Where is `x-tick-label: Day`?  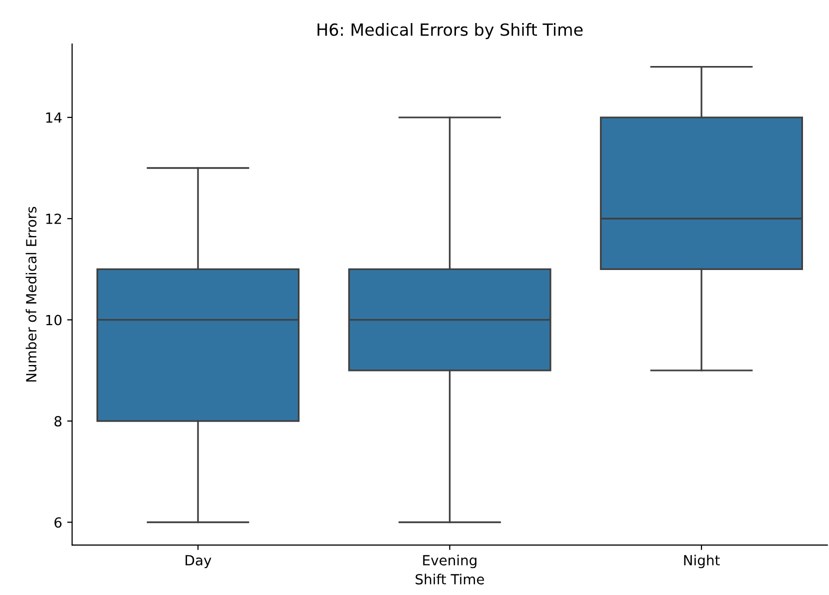 x-tick-label: Day is located at coordinates (199, 561).